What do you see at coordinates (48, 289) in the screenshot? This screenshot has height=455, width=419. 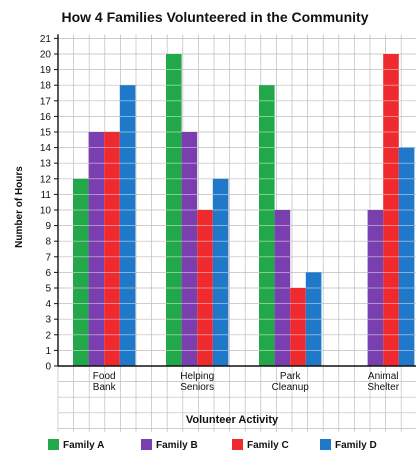 I see `y-tick-label: 5` at bounding box center [48, 289].